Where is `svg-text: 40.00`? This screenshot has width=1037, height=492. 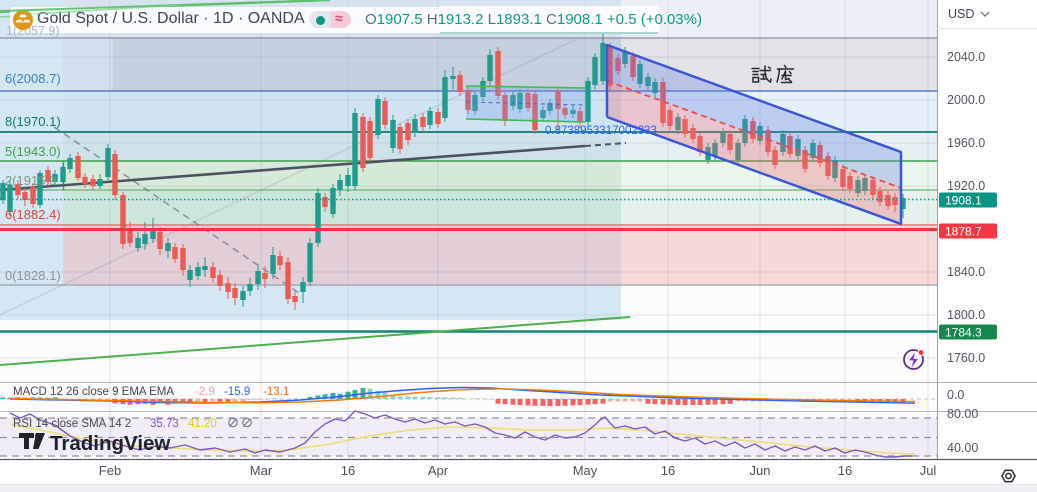 svg-text: 40.00 is located at coordinates (962, 448).